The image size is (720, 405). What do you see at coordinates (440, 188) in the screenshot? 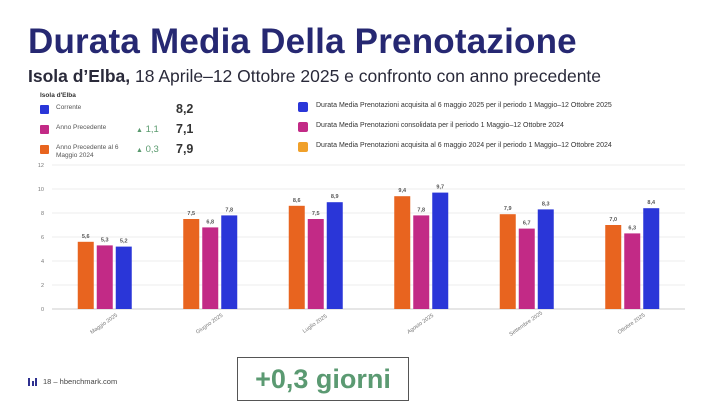
I see `data-label: 9,7` at bounding box center [440, 188].